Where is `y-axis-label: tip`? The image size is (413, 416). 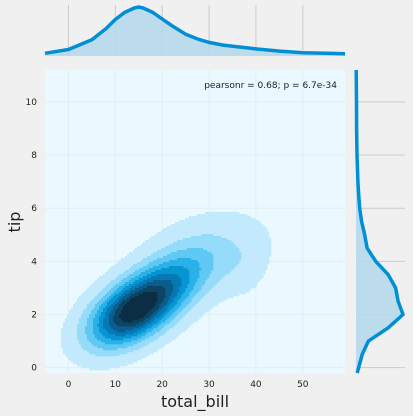 y-axis-label: tip is located at coordinates (14, 222).